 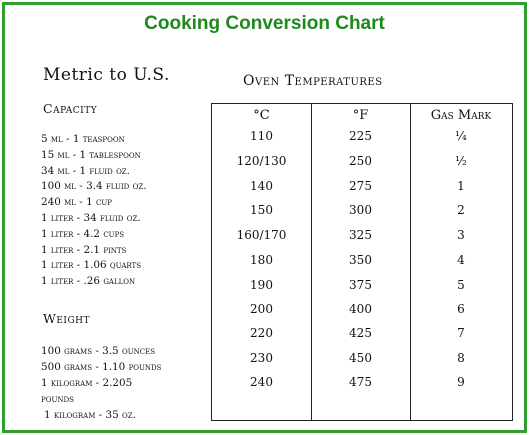 I want to click on column-header-celsius: °C, so click(x=261, y=115).